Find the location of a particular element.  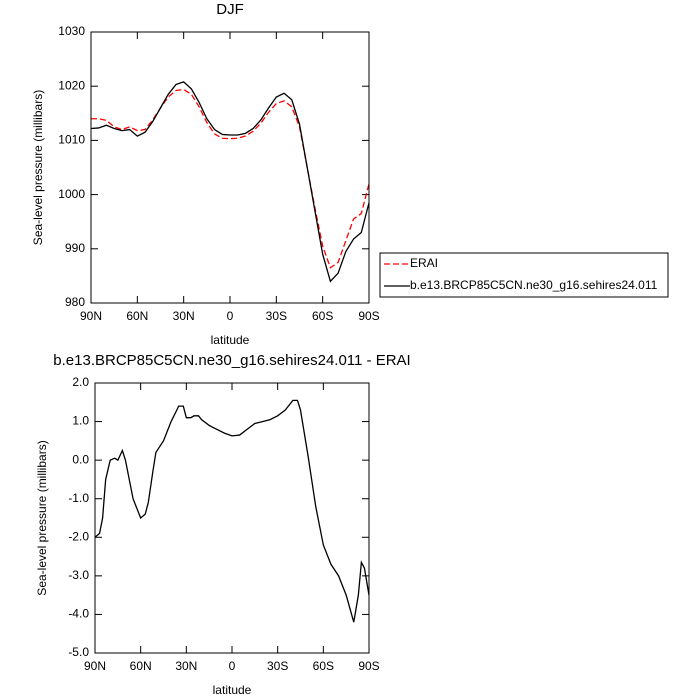

y-tick-label: 1.0 is located at coordinates (80, 421).